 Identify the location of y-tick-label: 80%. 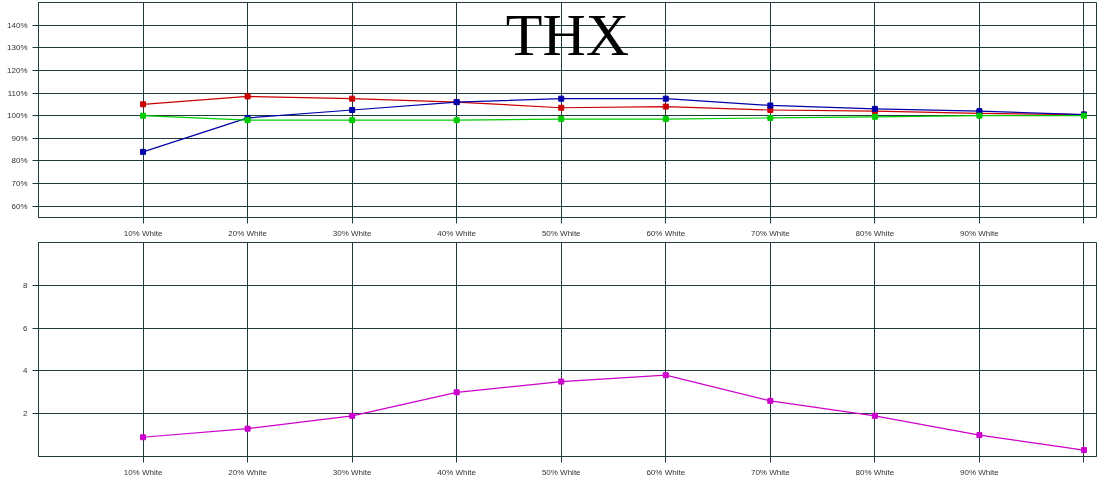
(19, 161).